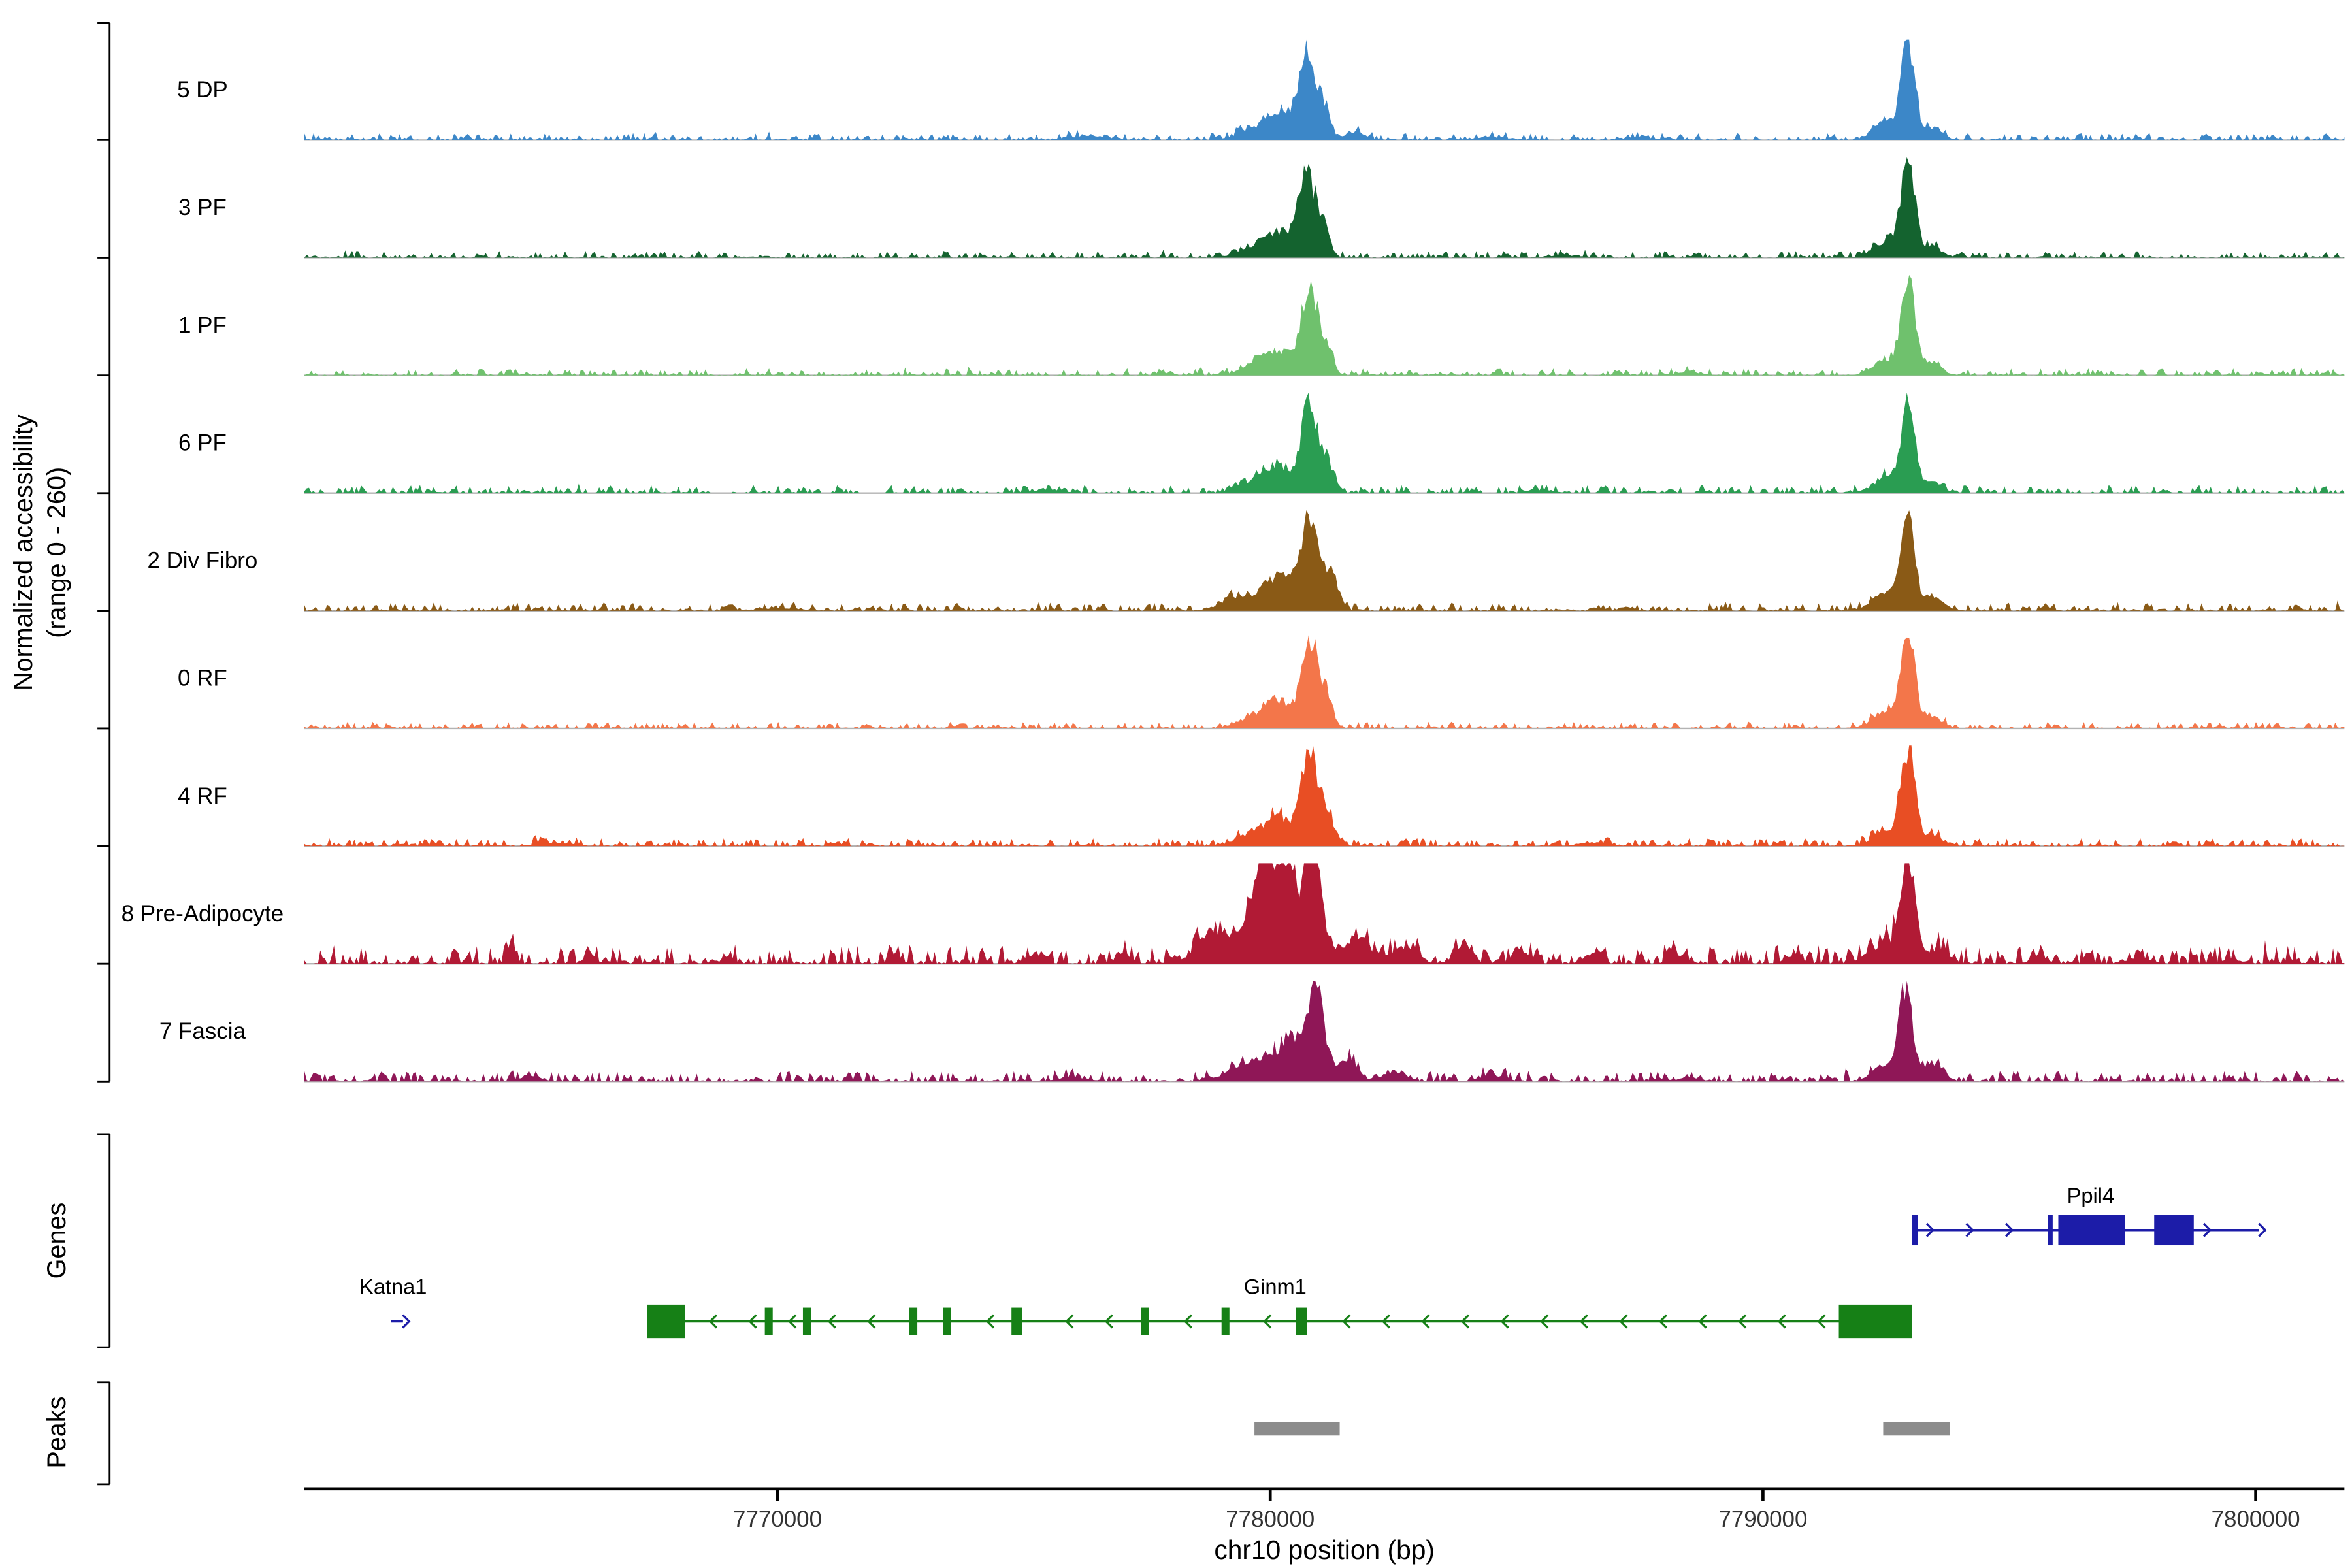 The image size is (2352, 1568). Describe the element at coordinates (203, 913) in the screenshot. I see `track-label: 8 Pre-Adipocyte` at that location.